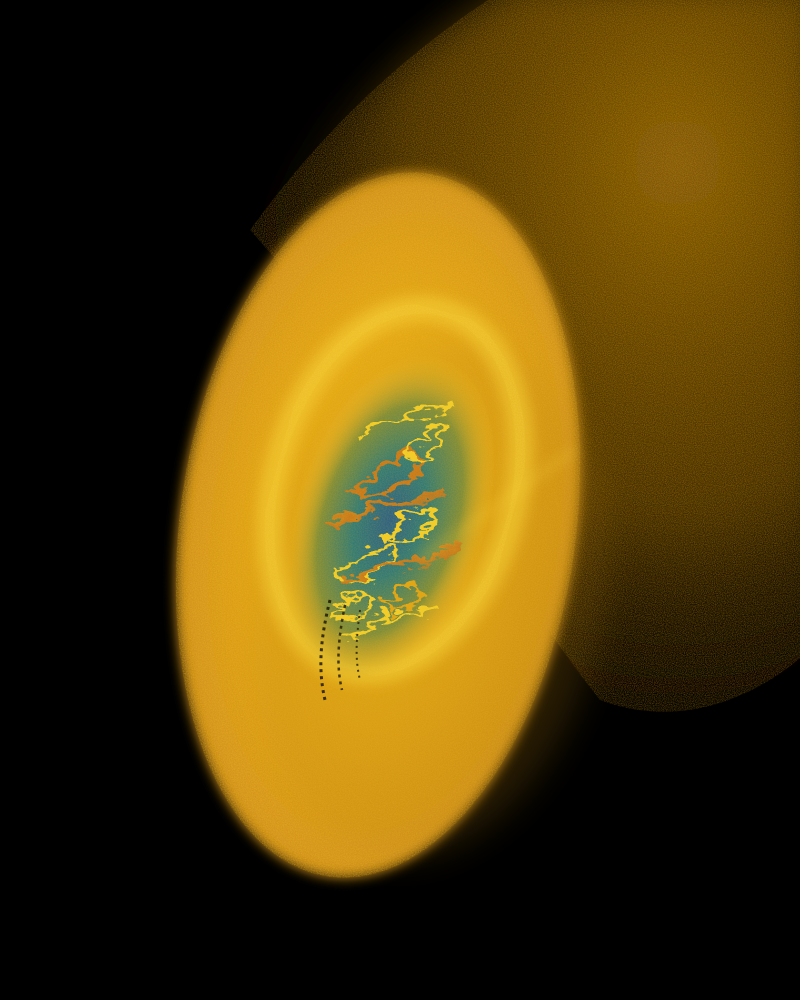 The image size is (800, 1000). Describe the element at coordinates (340, 650) in the screenshot. I see `striation-streak` at that location.